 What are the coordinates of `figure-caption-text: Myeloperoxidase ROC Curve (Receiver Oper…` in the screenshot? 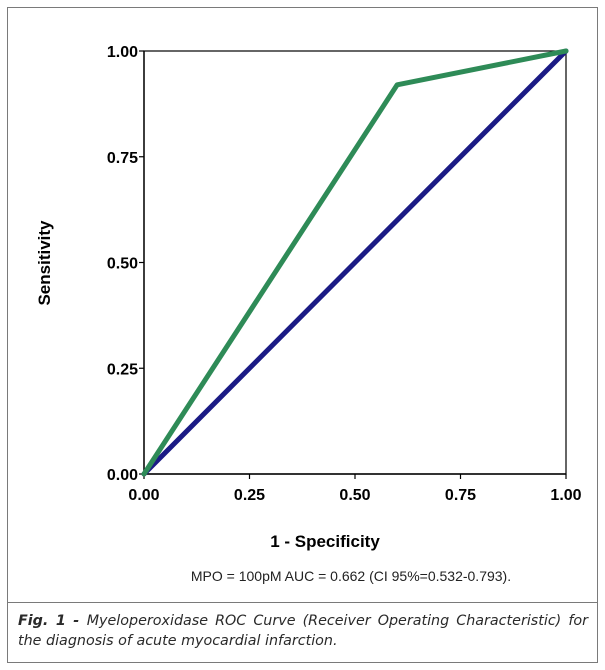 It's located at (303, 631).